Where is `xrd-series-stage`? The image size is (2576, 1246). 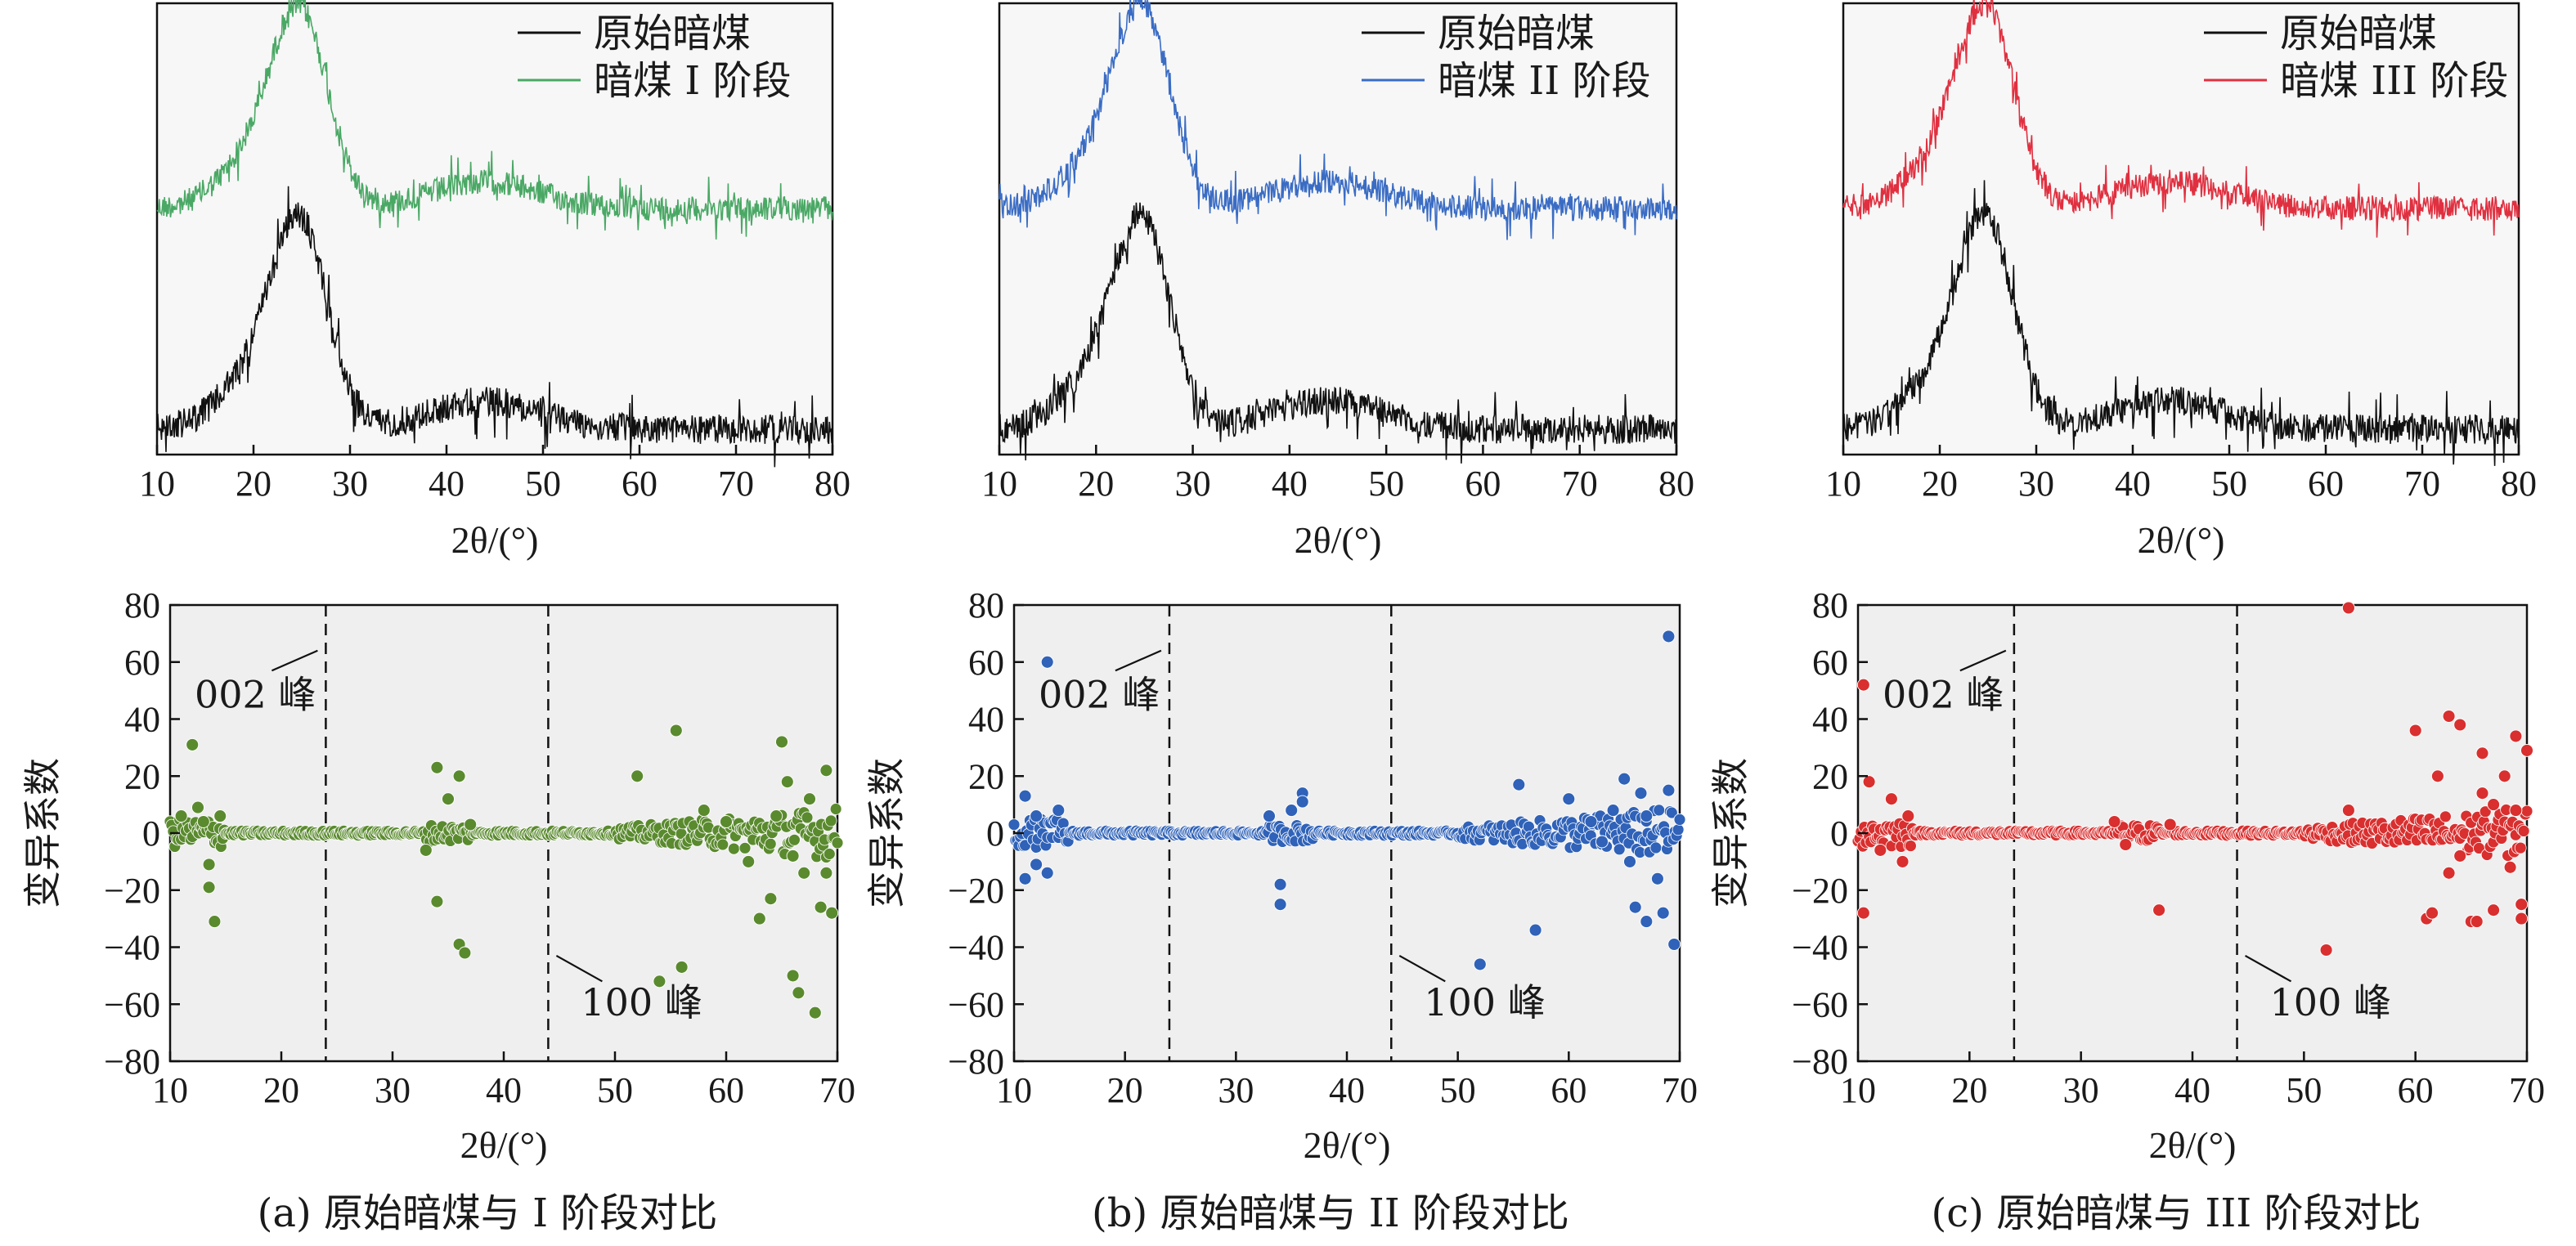 xrd-series-stage is located at coordinates (1338, 120).